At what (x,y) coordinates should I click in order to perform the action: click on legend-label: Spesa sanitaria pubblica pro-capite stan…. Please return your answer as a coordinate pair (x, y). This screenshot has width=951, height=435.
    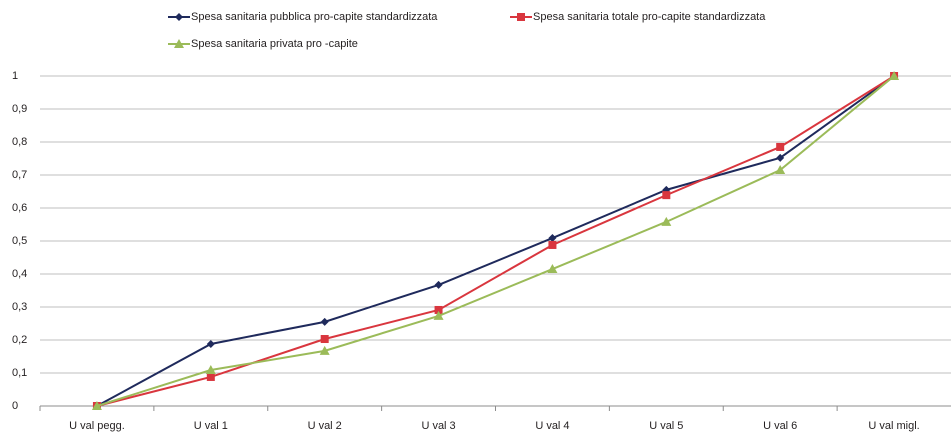
    Looking at the image, I should click on (314, 17).